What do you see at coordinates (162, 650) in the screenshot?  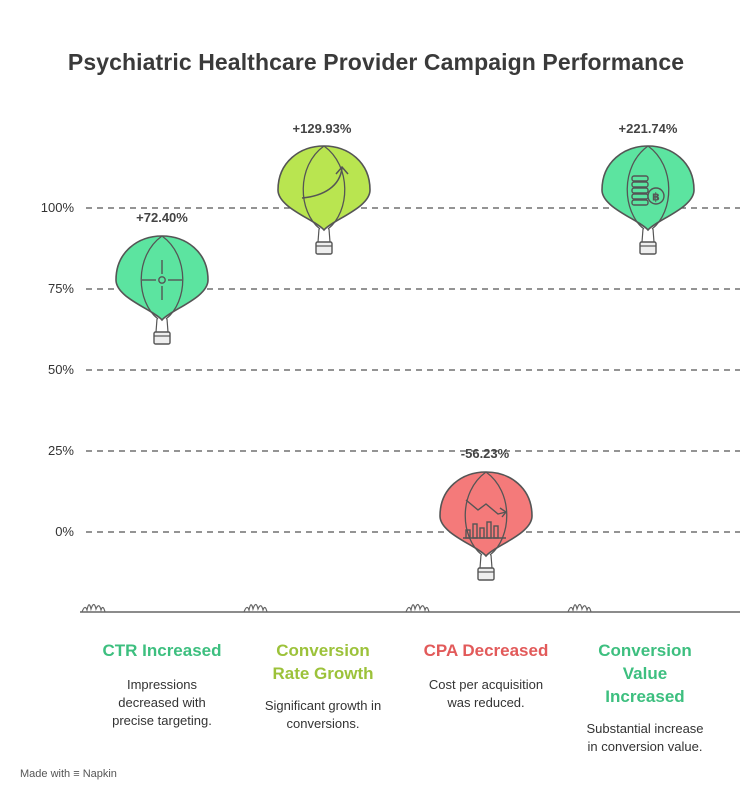 I see `column-title-ctr: CTR Increased` at bounding box center [162, 650].